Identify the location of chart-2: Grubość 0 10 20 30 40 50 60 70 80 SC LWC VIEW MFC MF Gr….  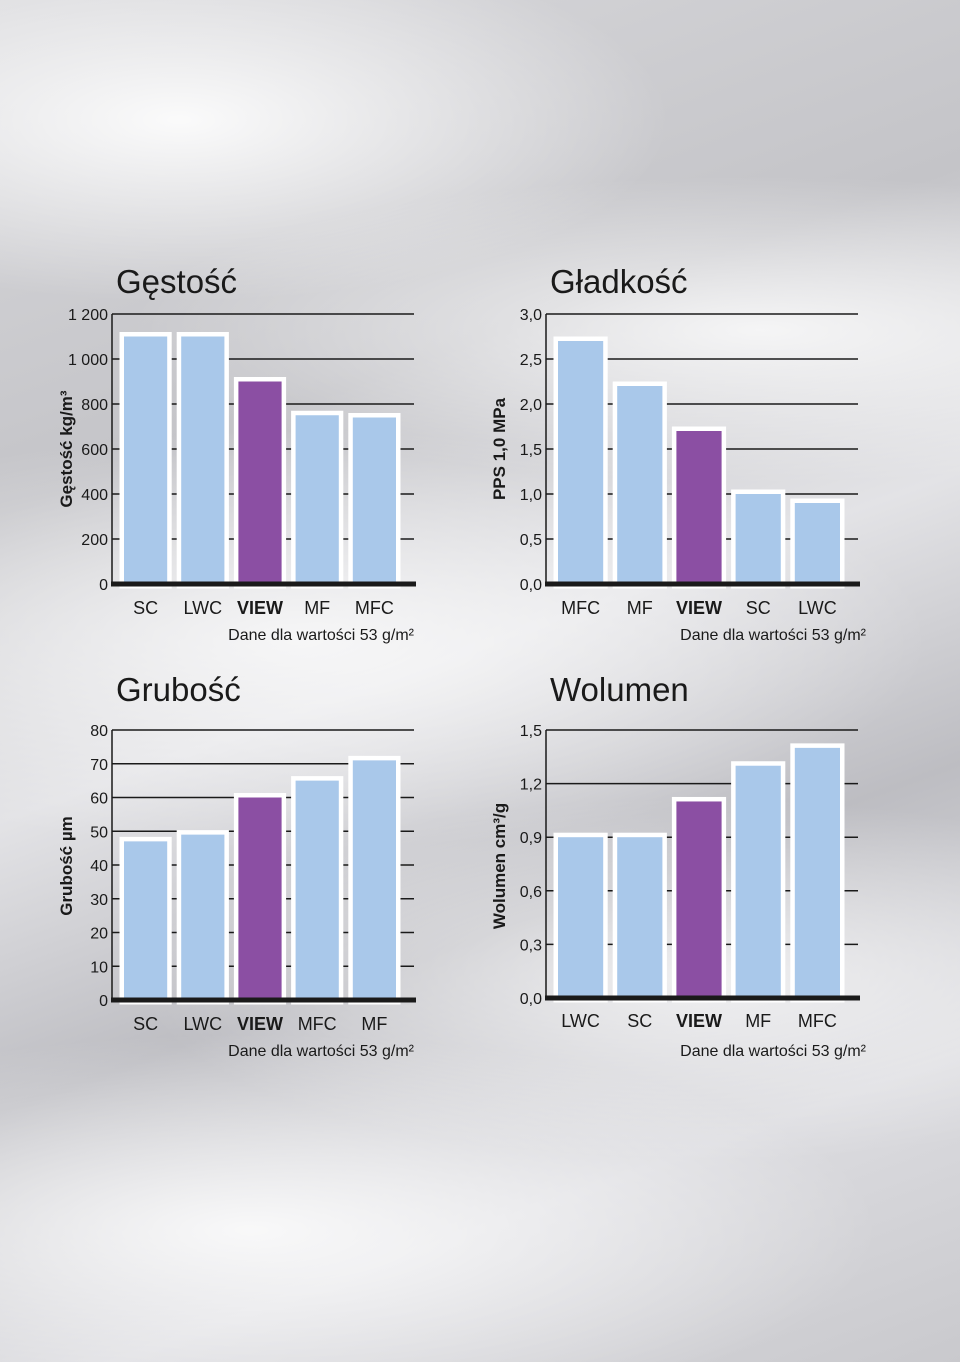
(236, 865).